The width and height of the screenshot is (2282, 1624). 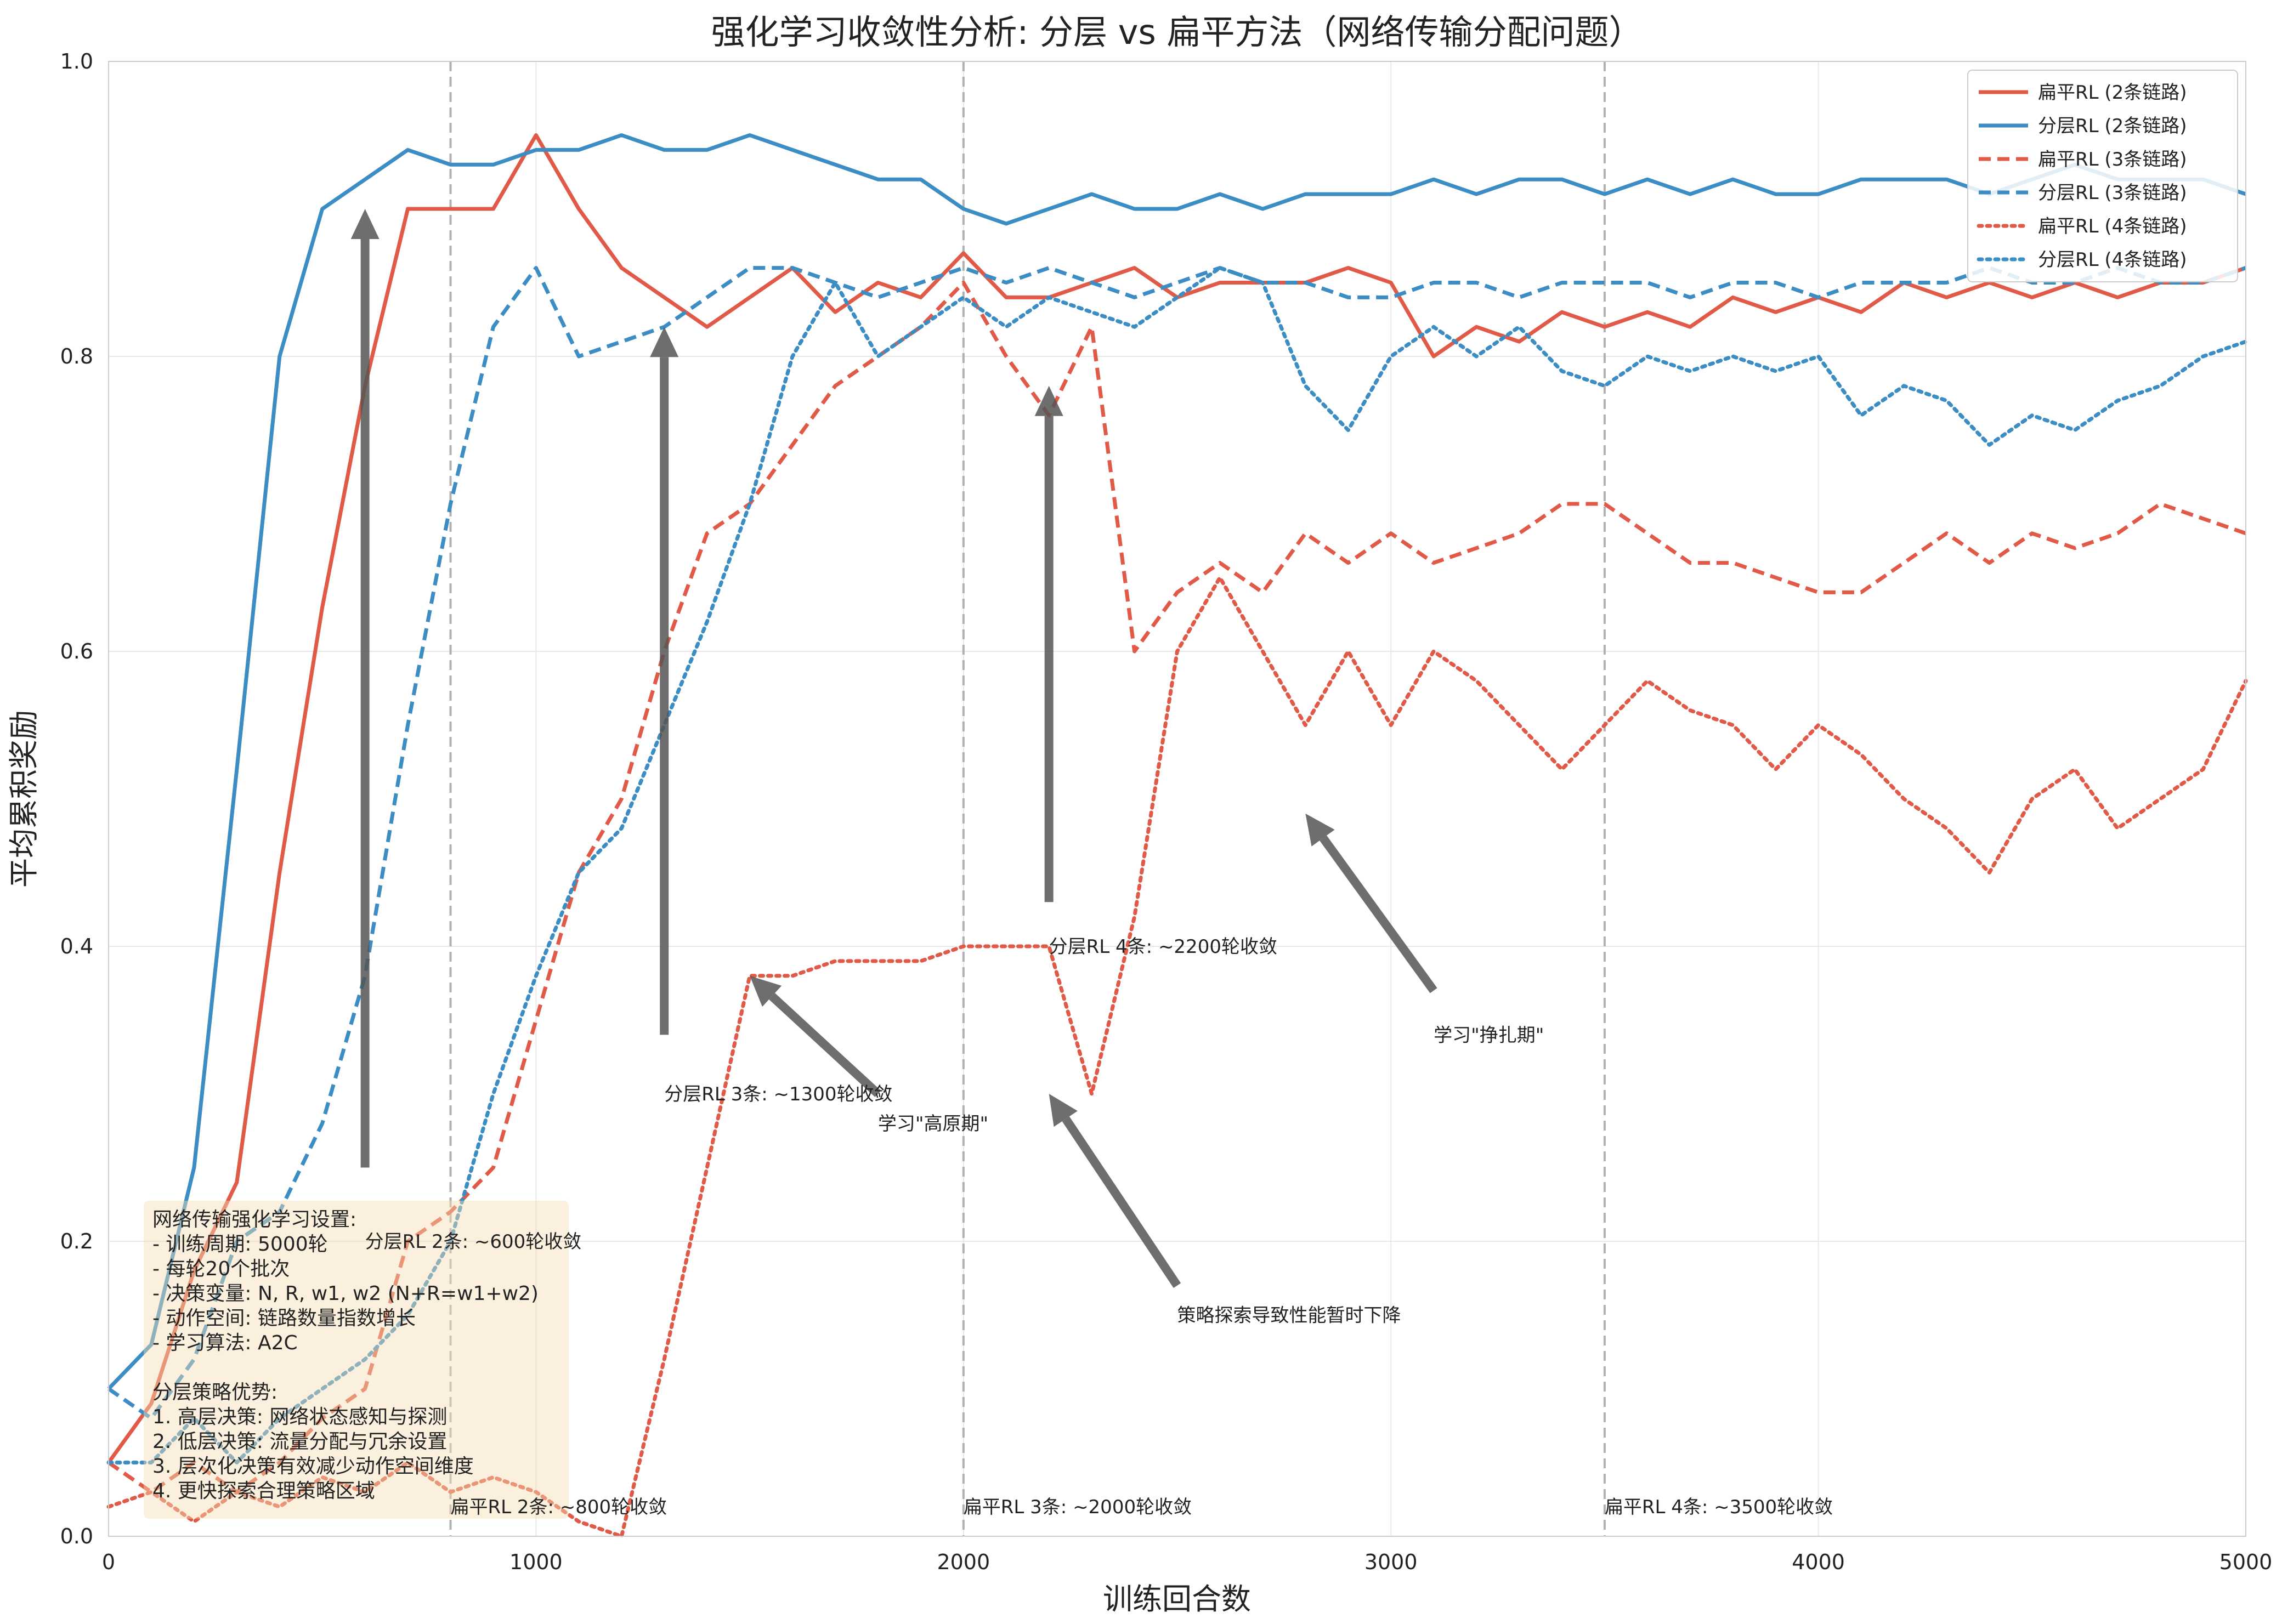 What do you see at coordinates (778, 1094) in the screenshot?
I see `annotation-text: 分层RL 3条: ~1300轮收敛` at bounding box center [778, 1094].